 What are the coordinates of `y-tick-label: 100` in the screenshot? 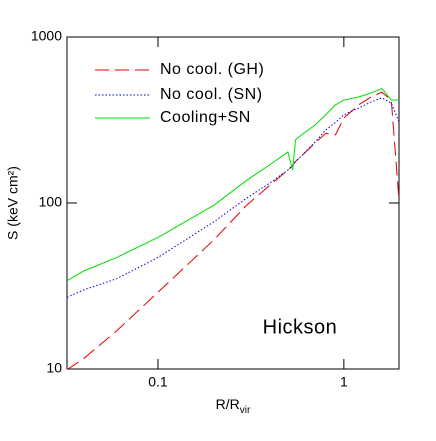 It's located at (51, 202).